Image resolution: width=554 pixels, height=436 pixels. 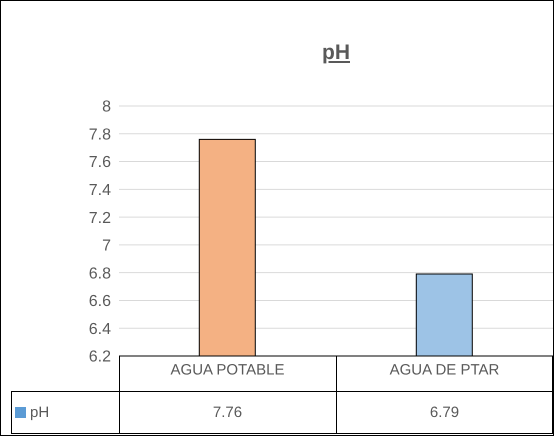 What do you see at coordinates (107, 246) in the screenshot?
I see `y-tick-label: 7` at bounding box center [107, 246].